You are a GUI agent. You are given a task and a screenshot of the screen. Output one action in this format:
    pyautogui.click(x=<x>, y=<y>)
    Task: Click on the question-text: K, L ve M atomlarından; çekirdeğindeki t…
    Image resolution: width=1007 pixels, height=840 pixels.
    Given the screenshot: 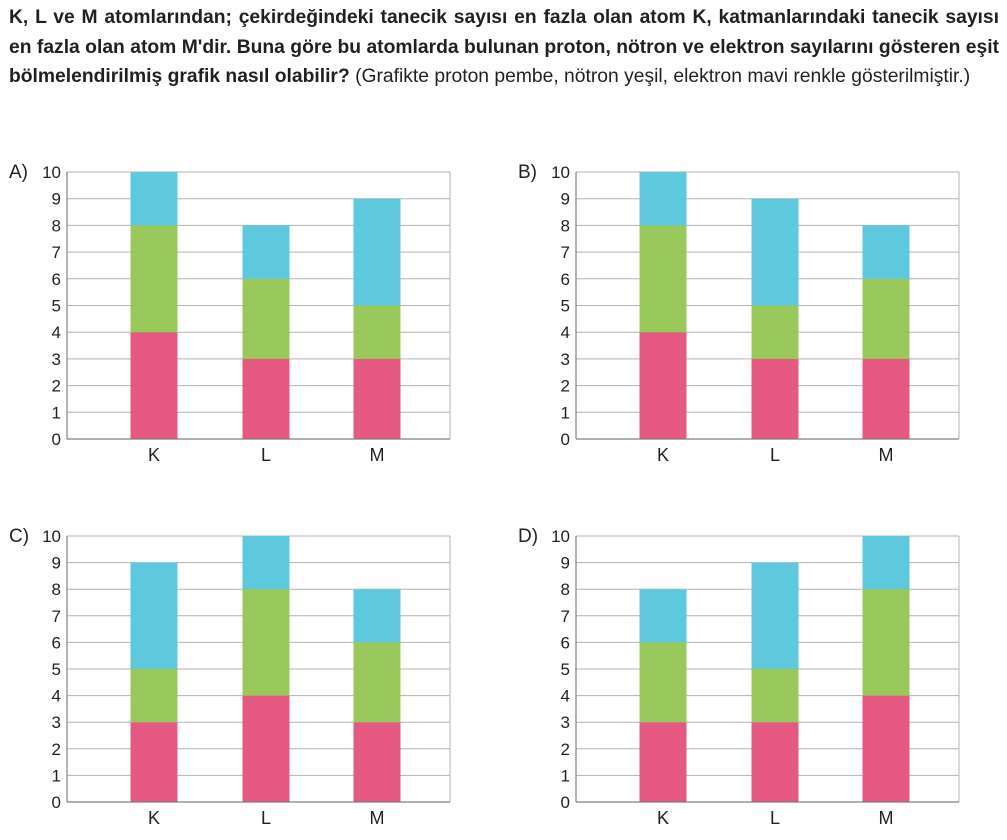 What is the action you would take?
    pyautogui.click(x=504, y=47)
    